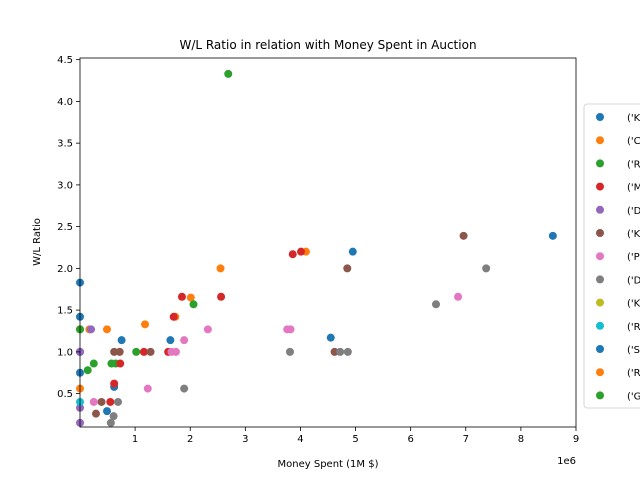 The width and height of the screenshot is (640, 480). Describe the element at coordinates (145, 324) in the screenshot. I see `data-point-s1-p4` at that location.